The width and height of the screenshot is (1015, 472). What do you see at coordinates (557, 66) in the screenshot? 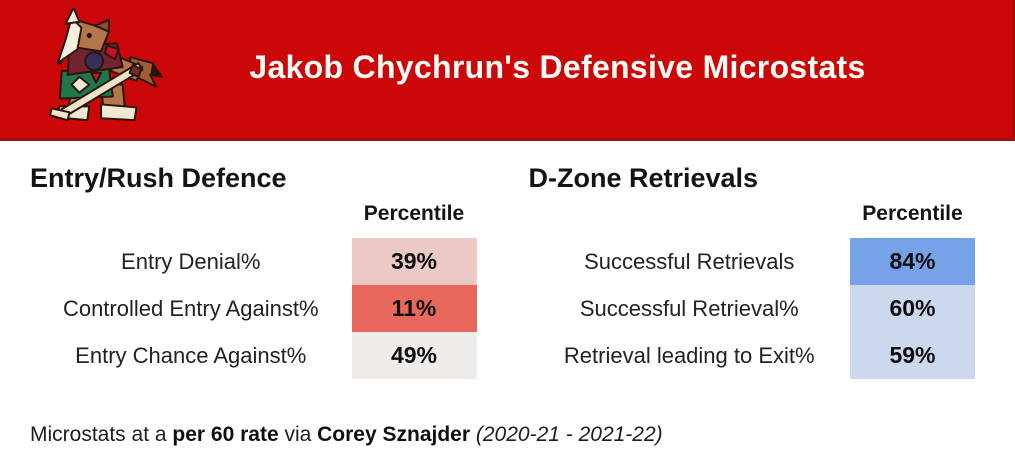
I see `page-title: Jakob Chychrun's Defensive Microstats` at bounding box center [557, 66].